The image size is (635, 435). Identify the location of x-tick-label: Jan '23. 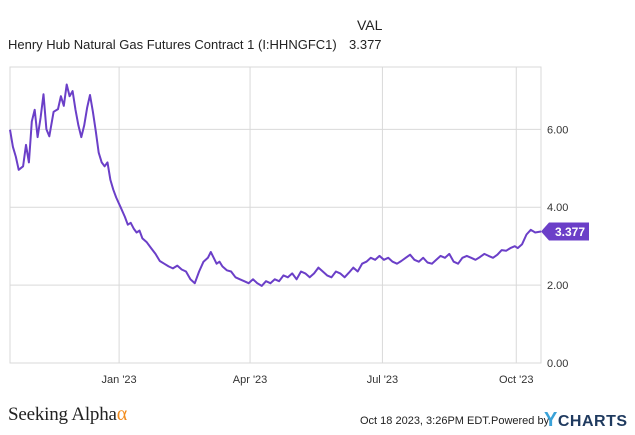
(119, 380).